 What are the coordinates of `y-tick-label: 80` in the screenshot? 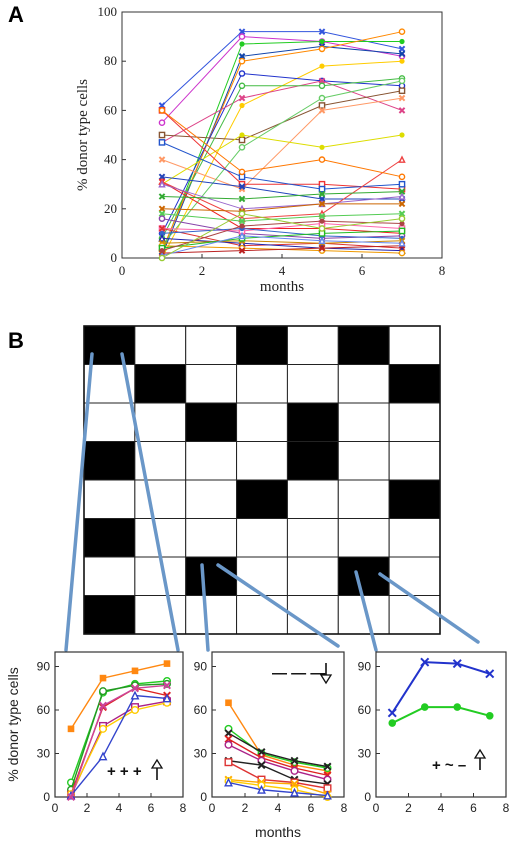 It's located at (110, 60).